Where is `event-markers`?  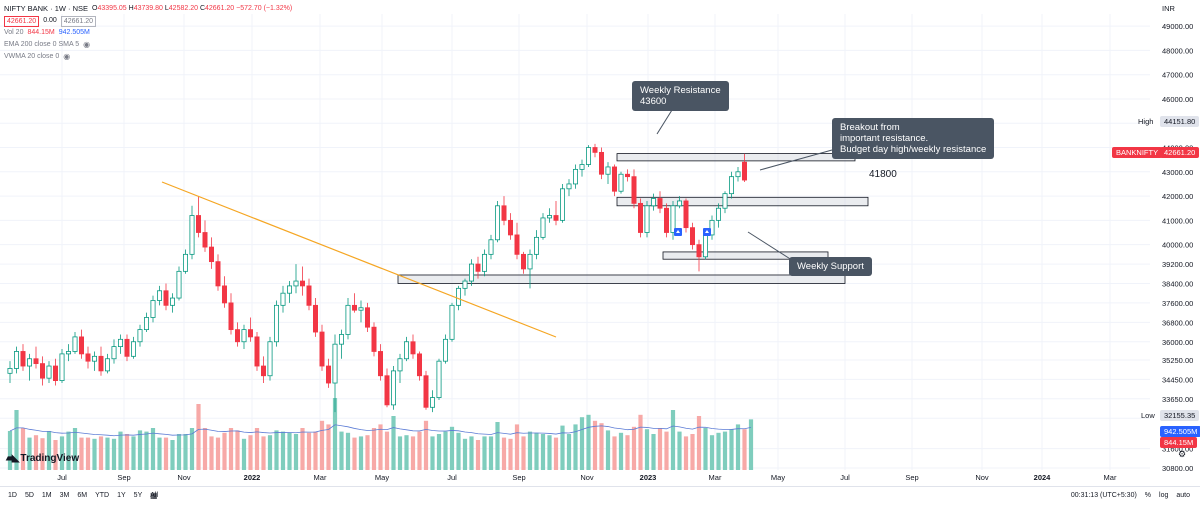
event-markers is located at coordinates (692, 232).